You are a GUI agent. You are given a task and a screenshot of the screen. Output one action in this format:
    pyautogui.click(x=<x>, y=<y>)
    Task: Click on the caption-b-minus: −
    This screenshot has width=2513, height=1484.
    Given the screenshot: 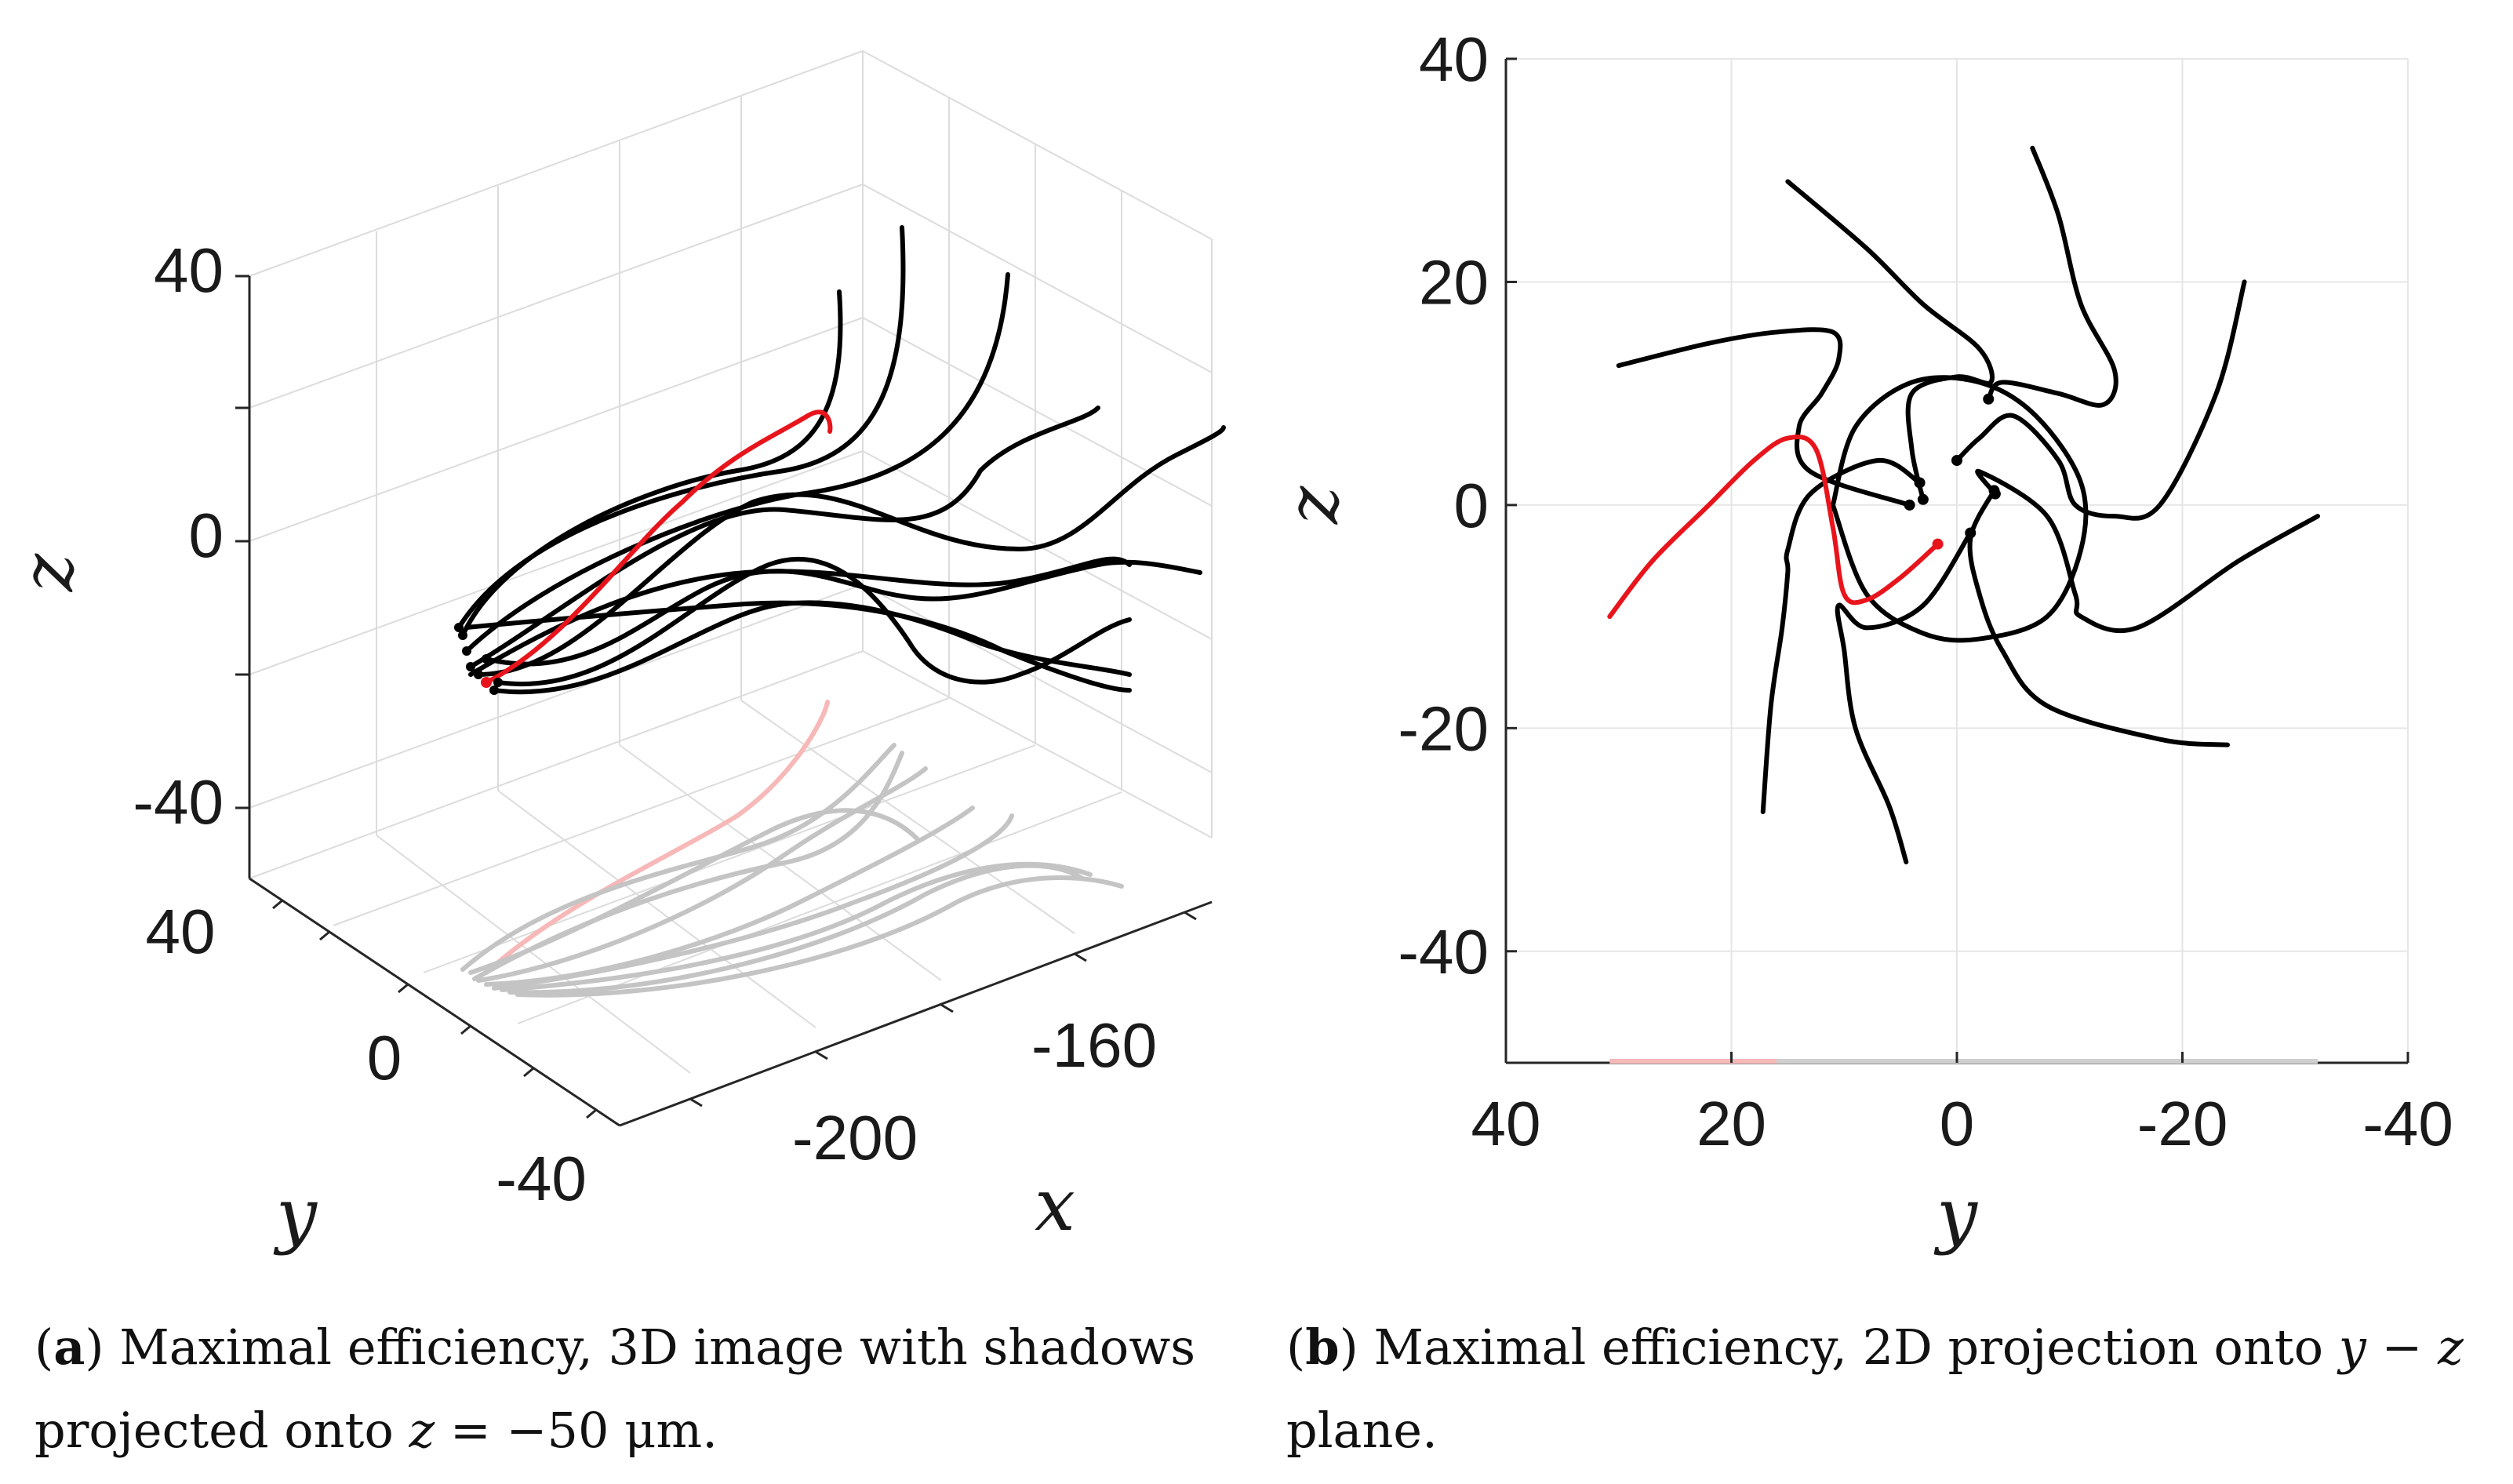 What is the action you would take?
    pyautogui.click(x=2402, y=1347)
    